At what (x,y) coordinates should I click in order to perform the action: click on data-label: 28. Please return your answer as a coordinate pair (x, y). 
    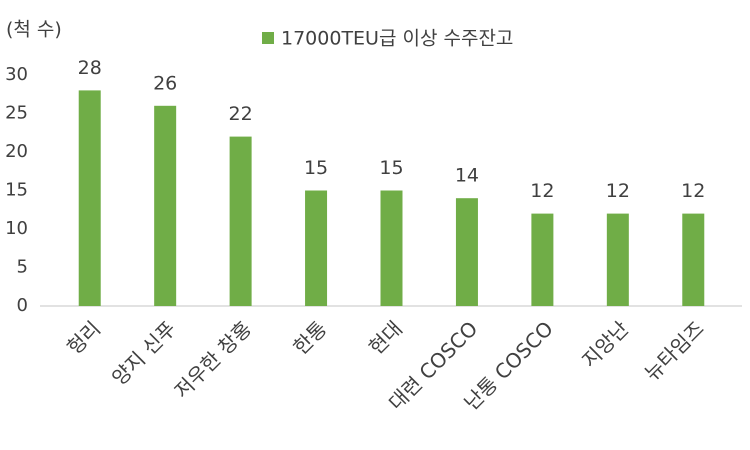
    Looking at the image, I should click on (90, 68).